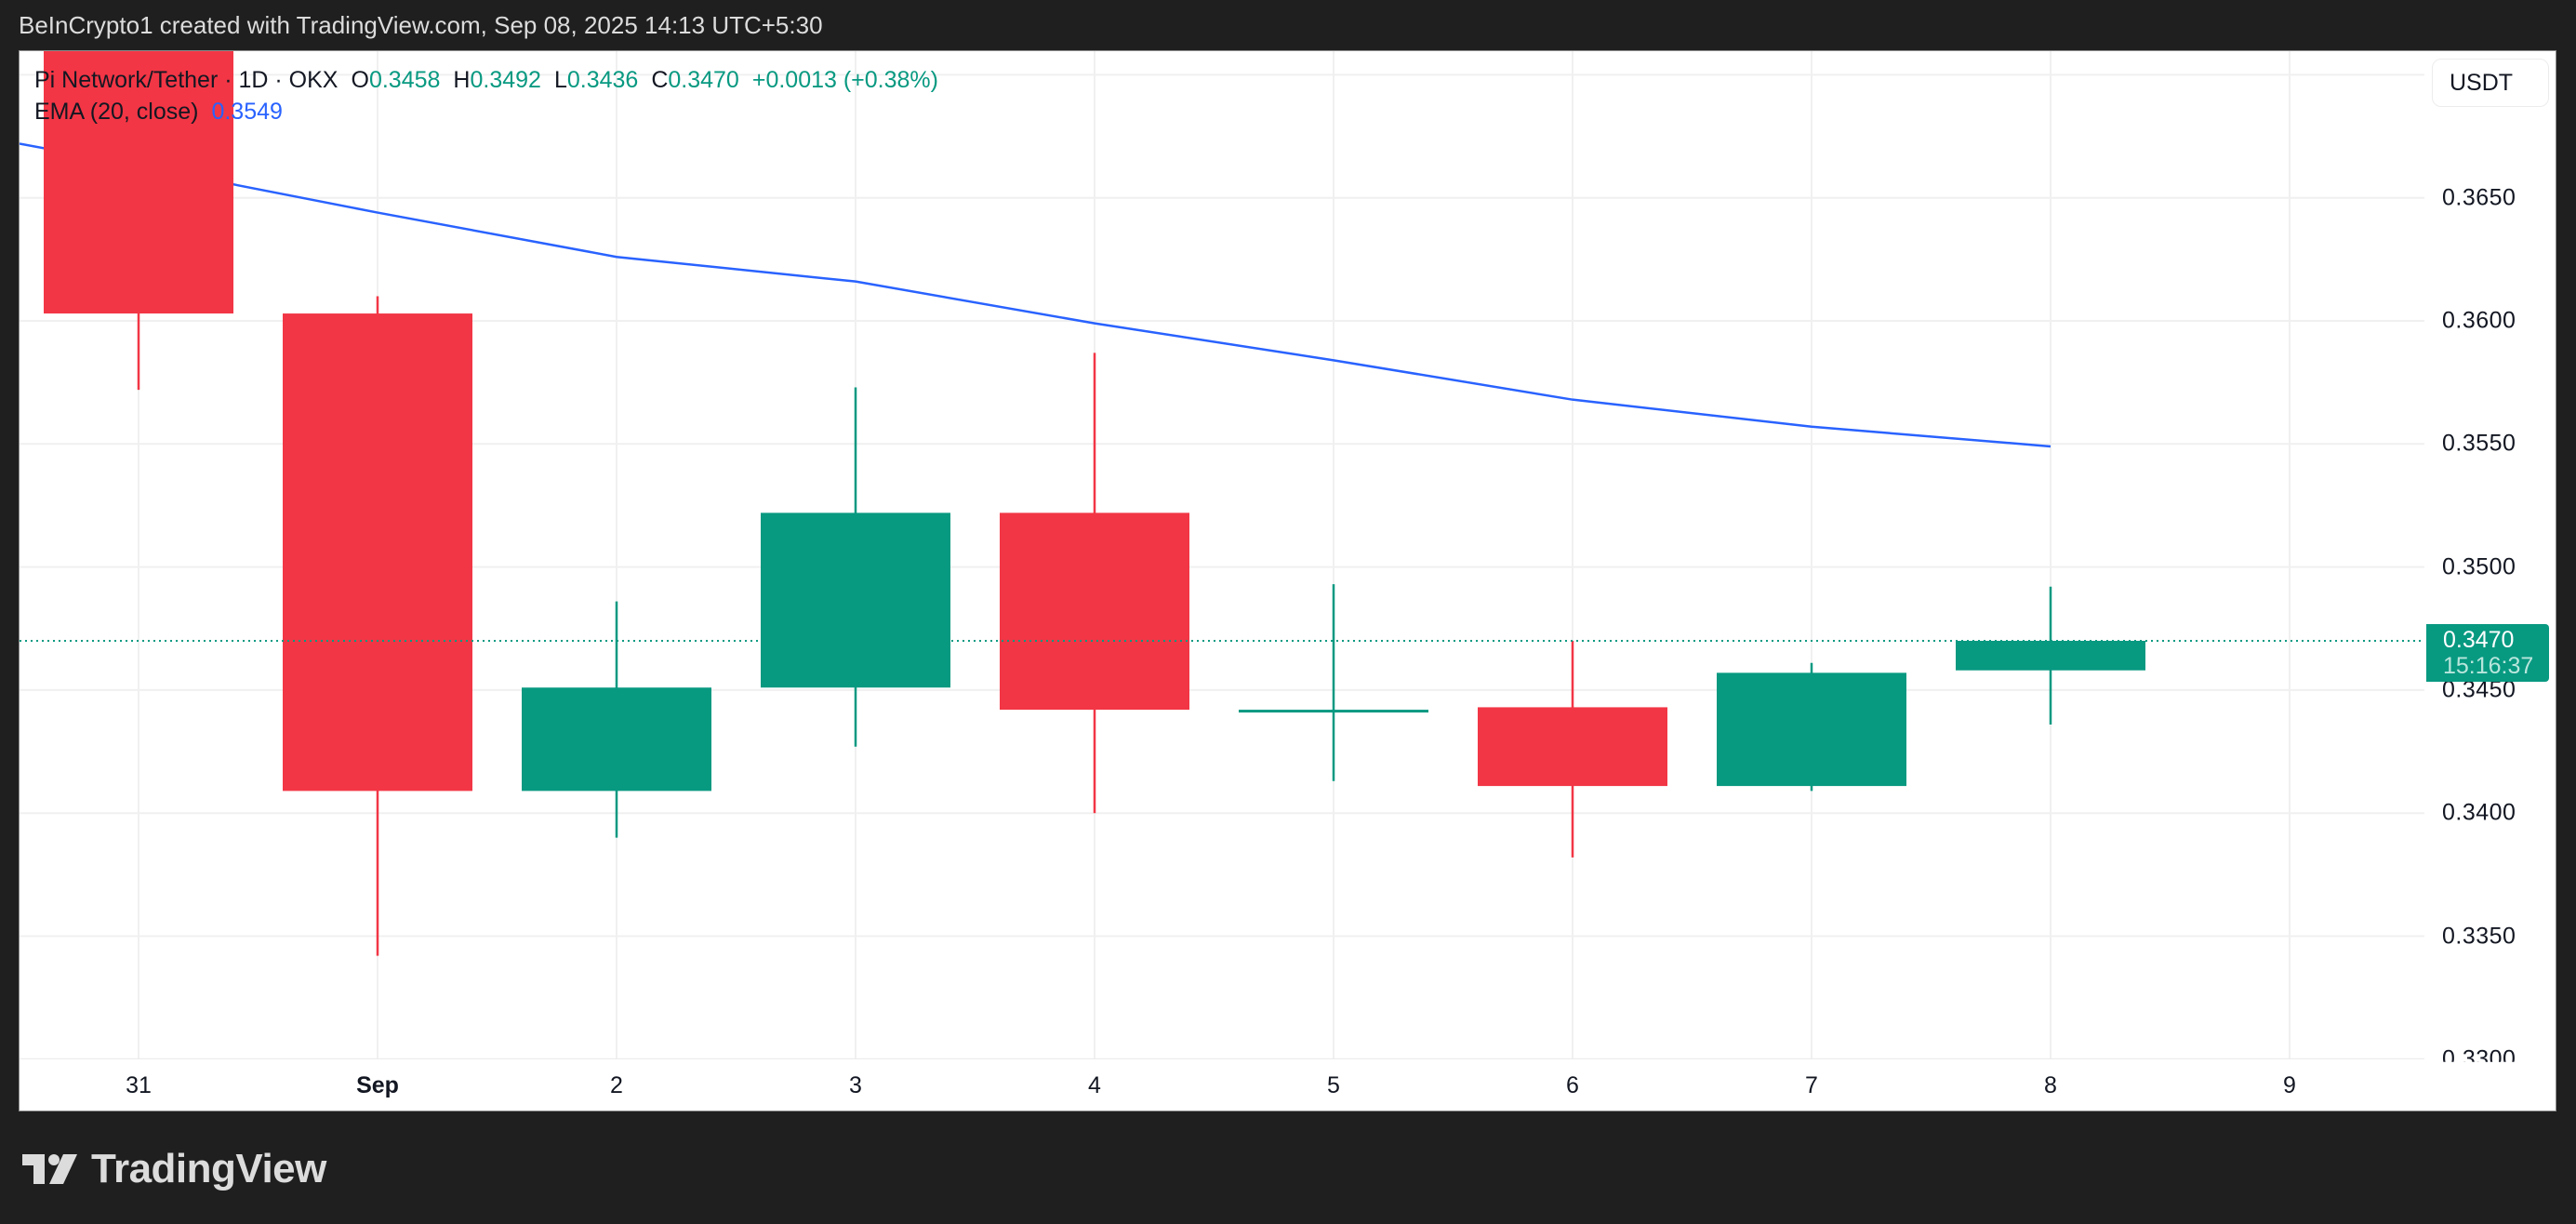 The image size is (2576, 1224). What do you see at coordinates (2479, 566) in the screenshot?
I see `price-axis-label: 0.3500` at bounding box center [2479, 566].